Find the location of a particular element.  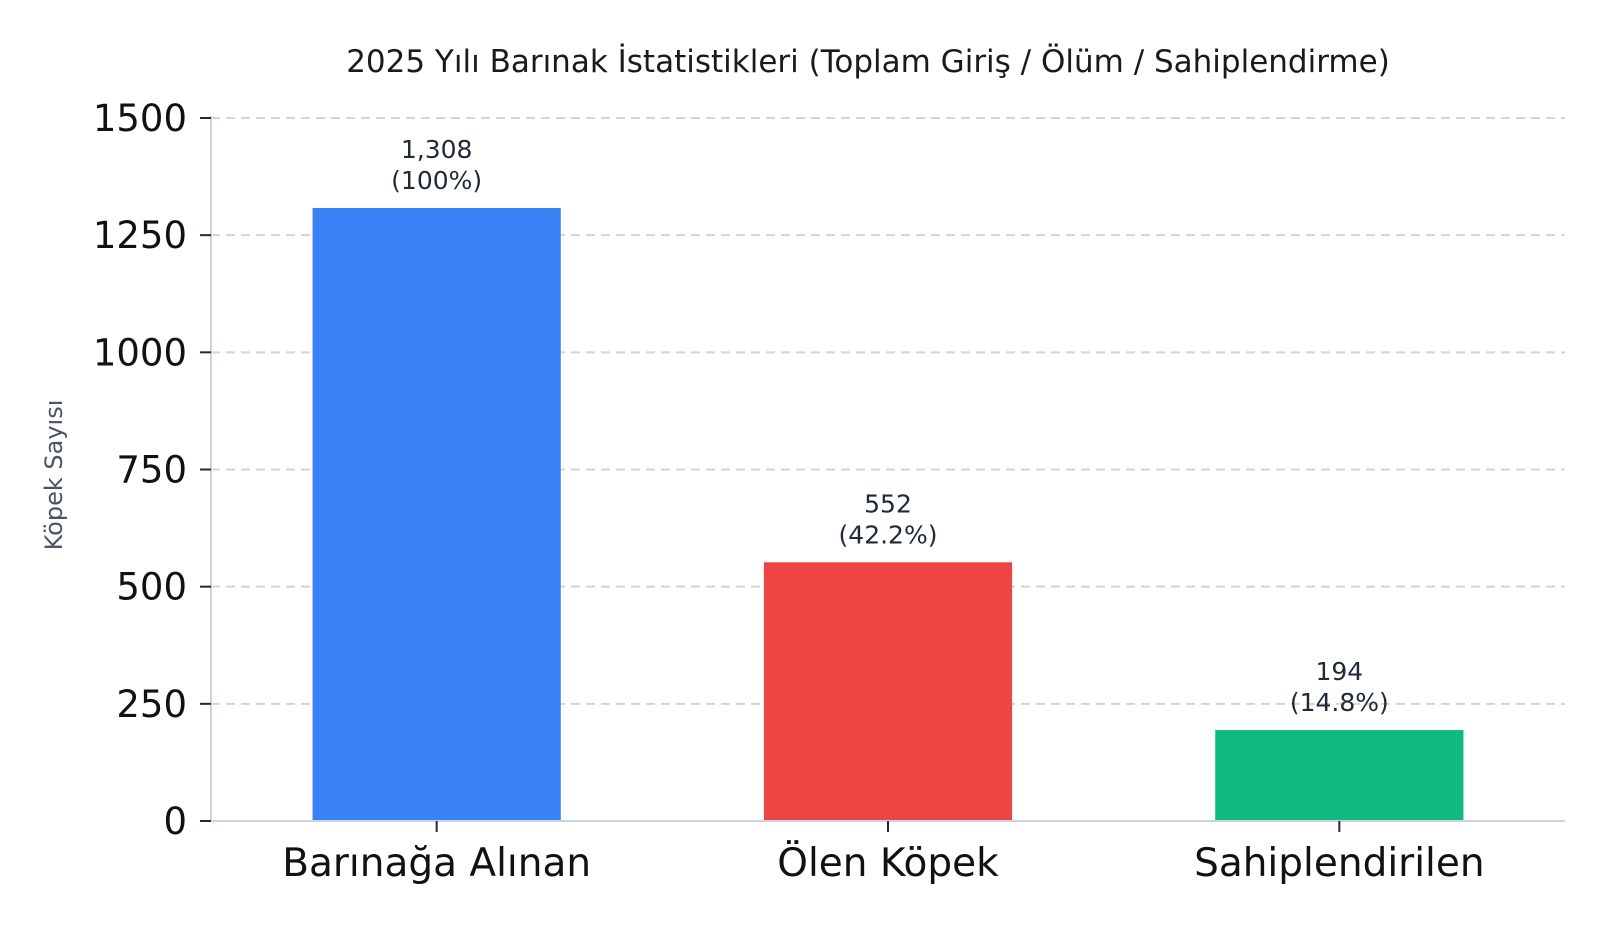

y-tick-label: 0 is located at coordinates (175, 821).